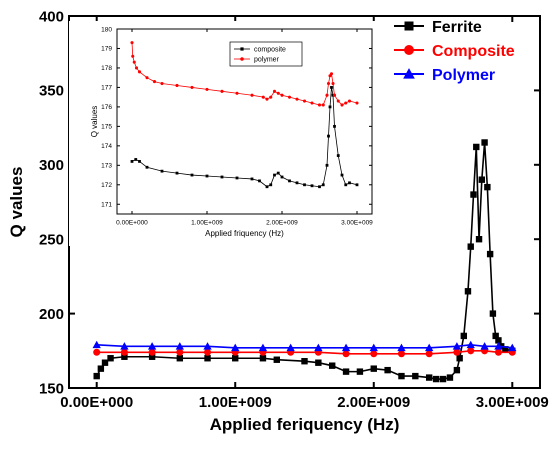  Describe the element at coordinates (132, 223) in the screenshot. I see `inset-x-tick-label: 0.00E+000` at that location.